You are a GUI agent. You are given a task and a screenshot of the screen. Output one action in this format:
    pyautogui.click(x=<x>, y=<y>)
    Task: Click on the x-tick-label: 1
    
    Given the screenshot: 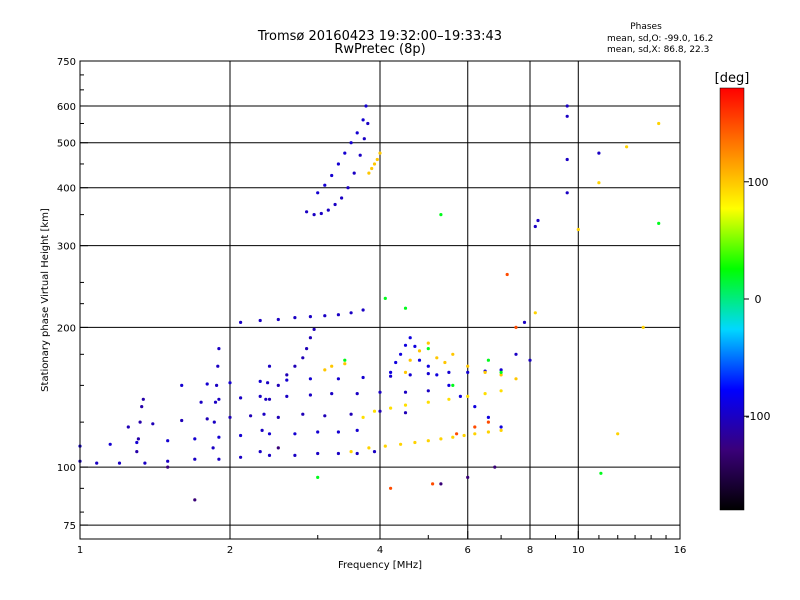 What is the action you would take?
    pyautogui.click(x=80, y=550)
    